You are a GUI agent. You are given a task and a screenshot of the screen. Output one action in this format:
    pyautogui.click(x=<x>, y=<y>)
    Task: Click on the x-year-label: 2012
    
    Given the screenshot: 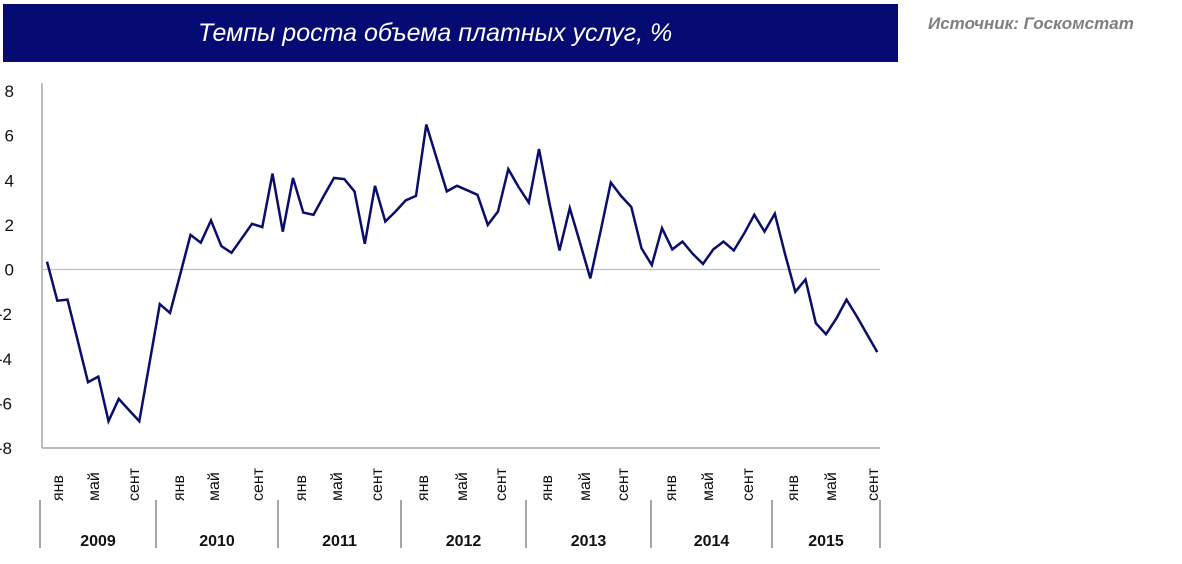 What is the action you would take?
    pyautogui.click(x=464, y=541)
    